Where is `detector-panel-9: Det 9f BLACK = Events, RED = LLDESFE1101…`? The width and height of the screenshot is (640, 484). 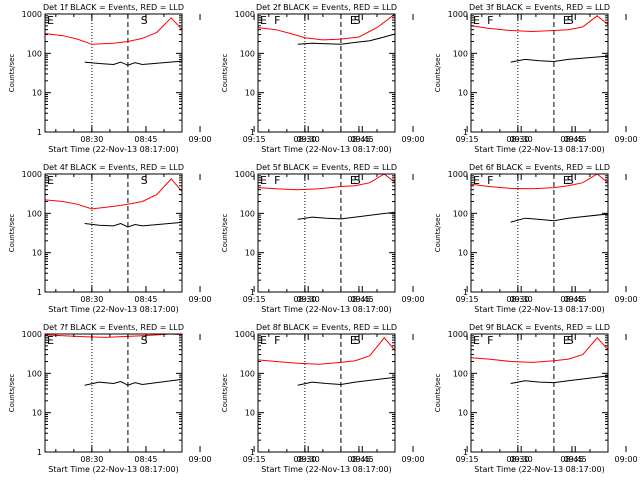
detector-panel-9: Det 9f BLACK = Events, RED = LLDESFE1101… is located at coordinates (536, 398).